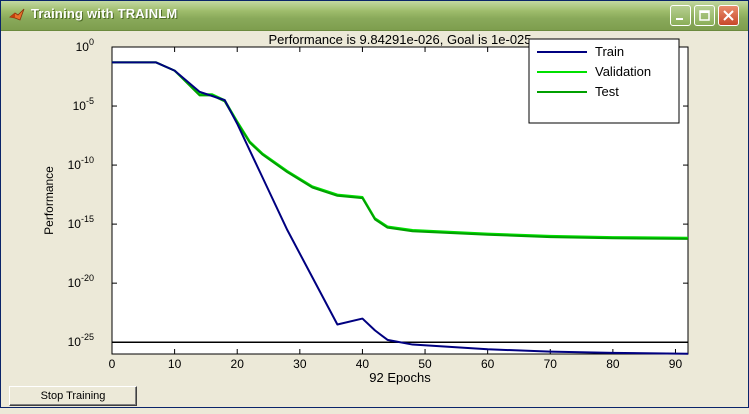 Image resolution: width=749 pixels, height=414 pixels. I want to click on legend-label-validation: Validation, so click(623, 71).